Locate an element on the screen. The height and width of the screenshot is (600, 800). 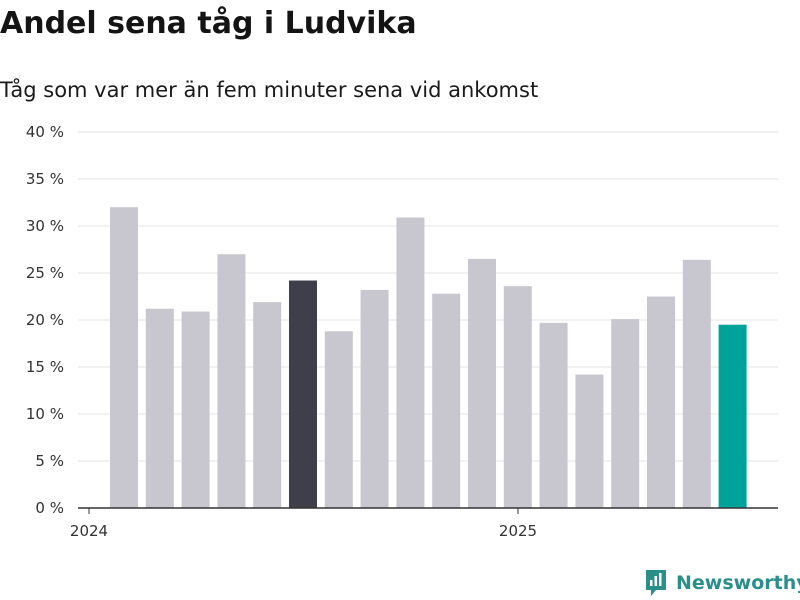
newsworthy-logo-icon is located at coordinates (656, 583).